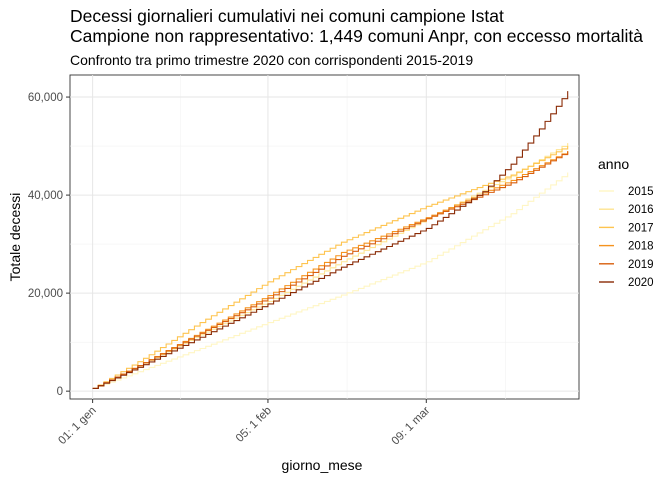  Describe the element at coordinates (322, 465) in the screenshot. I see `x-axis-title: giorno_mese` at that location.